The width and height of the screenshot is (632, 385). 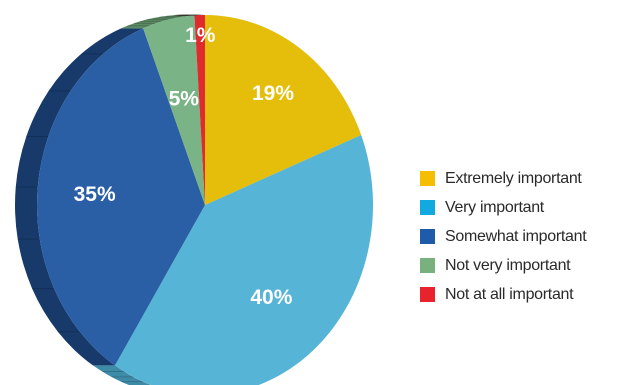 What do you see at coordinates (200, 35) in the screenshot?
I see `data-label-not-at-all-important: 1%` at bounding box center [200, 35].